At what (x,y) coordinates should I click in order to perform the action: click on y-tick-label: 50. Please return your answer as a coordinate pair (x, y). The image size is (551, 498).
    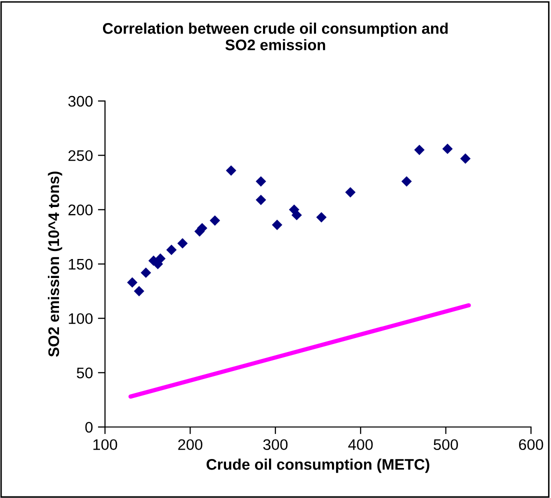
    Looking at the image, I should click on (84, 373).